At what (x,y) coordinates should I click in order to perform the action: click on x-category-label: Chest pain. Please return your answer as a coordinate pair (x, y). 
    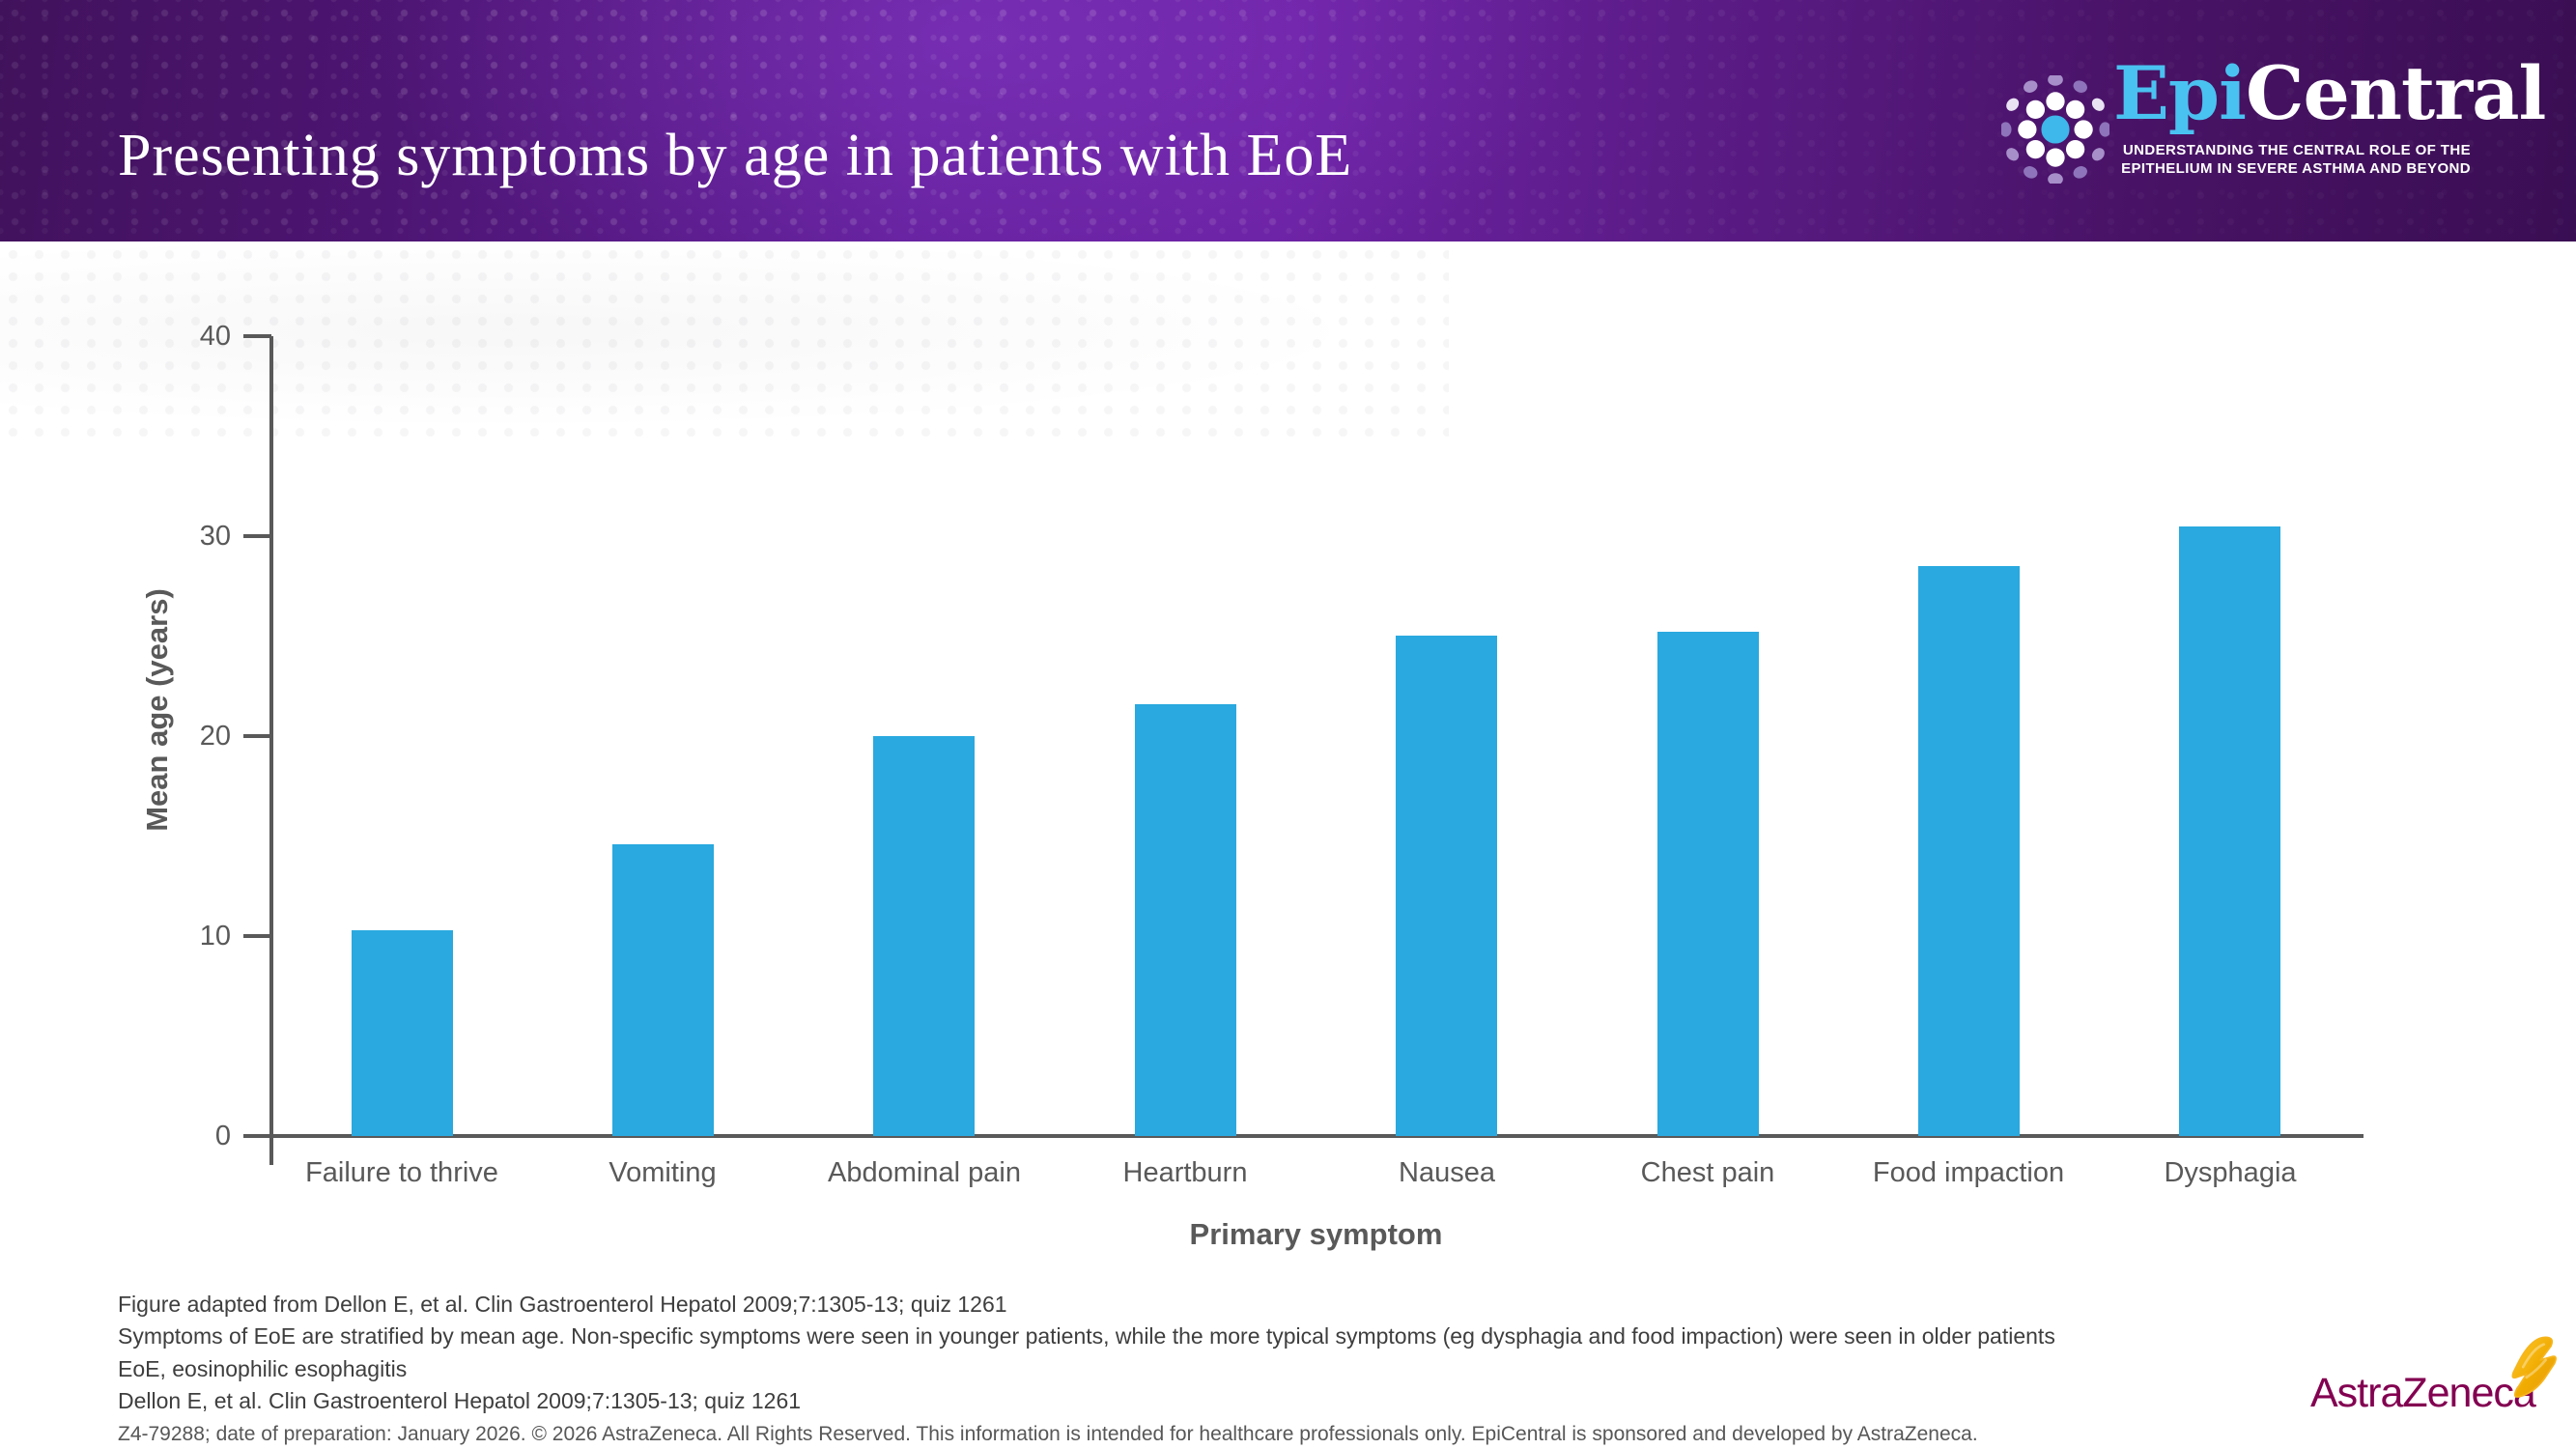
    Looking at the image, I should click on (1707, 1172).